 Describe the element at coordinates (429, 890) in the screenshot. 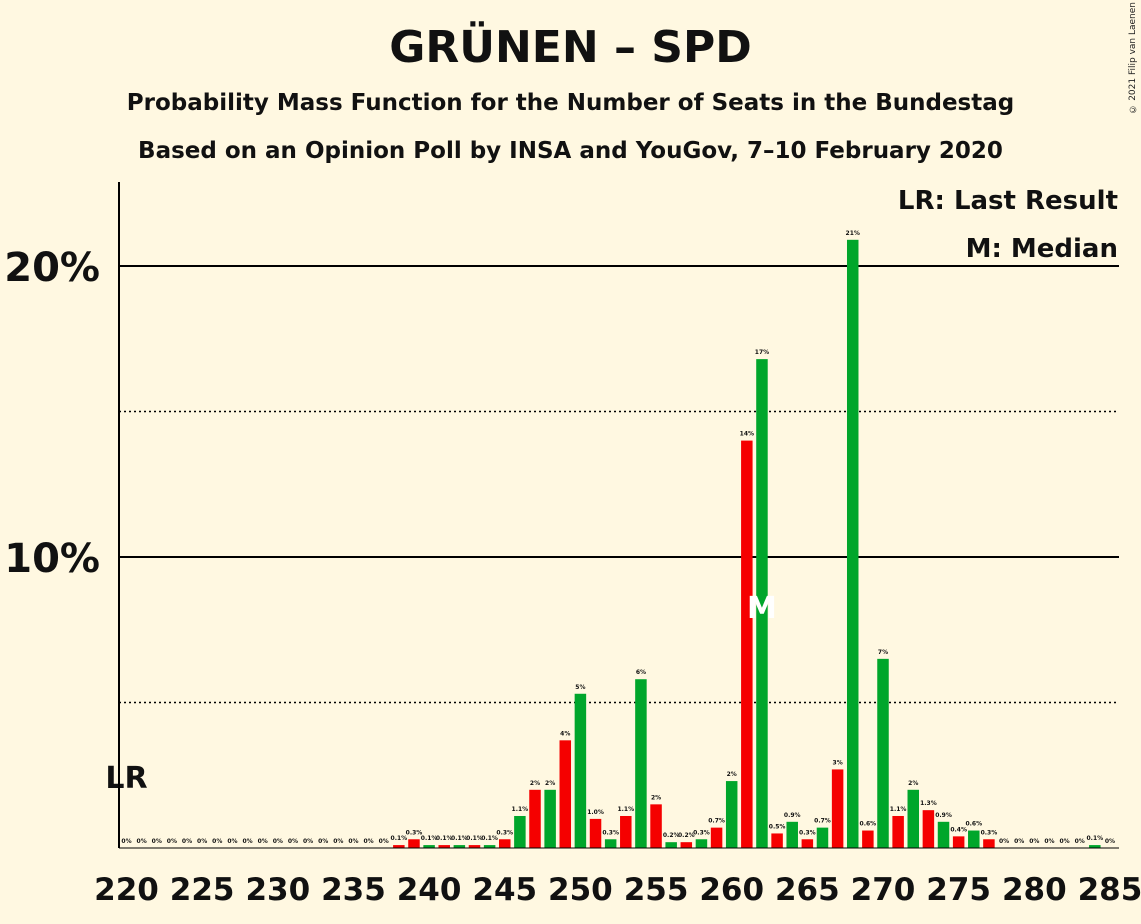

I see `x-tick-label: 240` at that location.